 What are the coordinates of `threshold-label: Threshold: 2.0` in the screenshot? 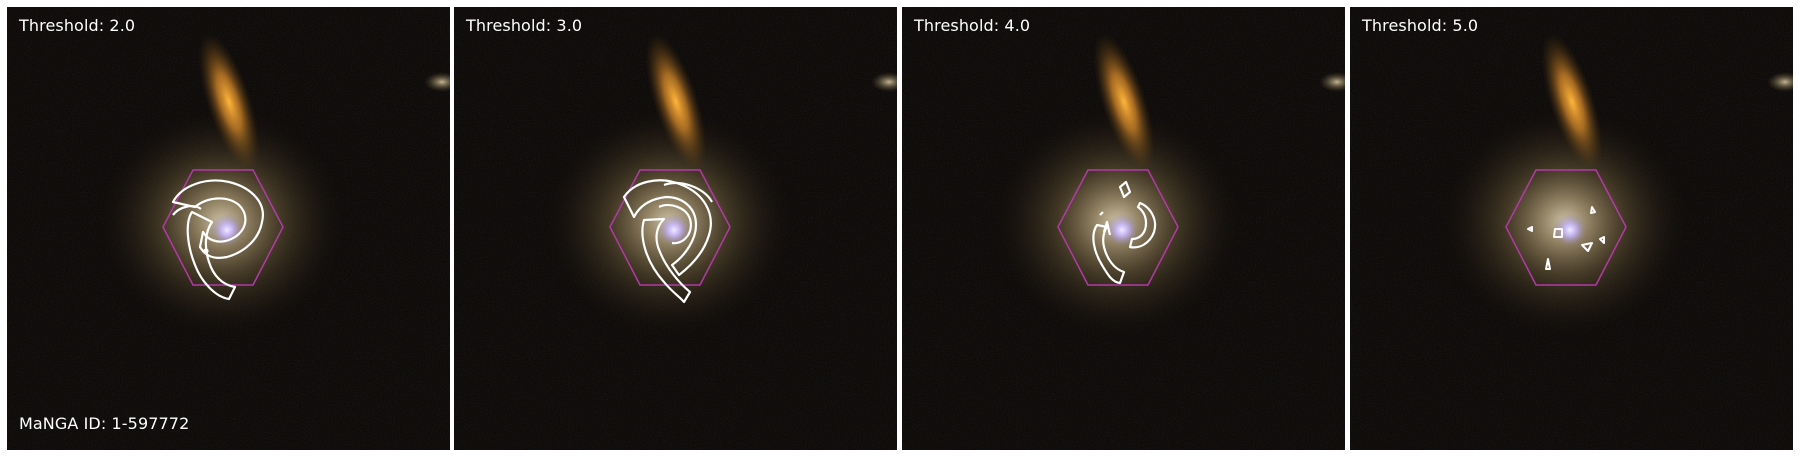 It's located at (77, 25).